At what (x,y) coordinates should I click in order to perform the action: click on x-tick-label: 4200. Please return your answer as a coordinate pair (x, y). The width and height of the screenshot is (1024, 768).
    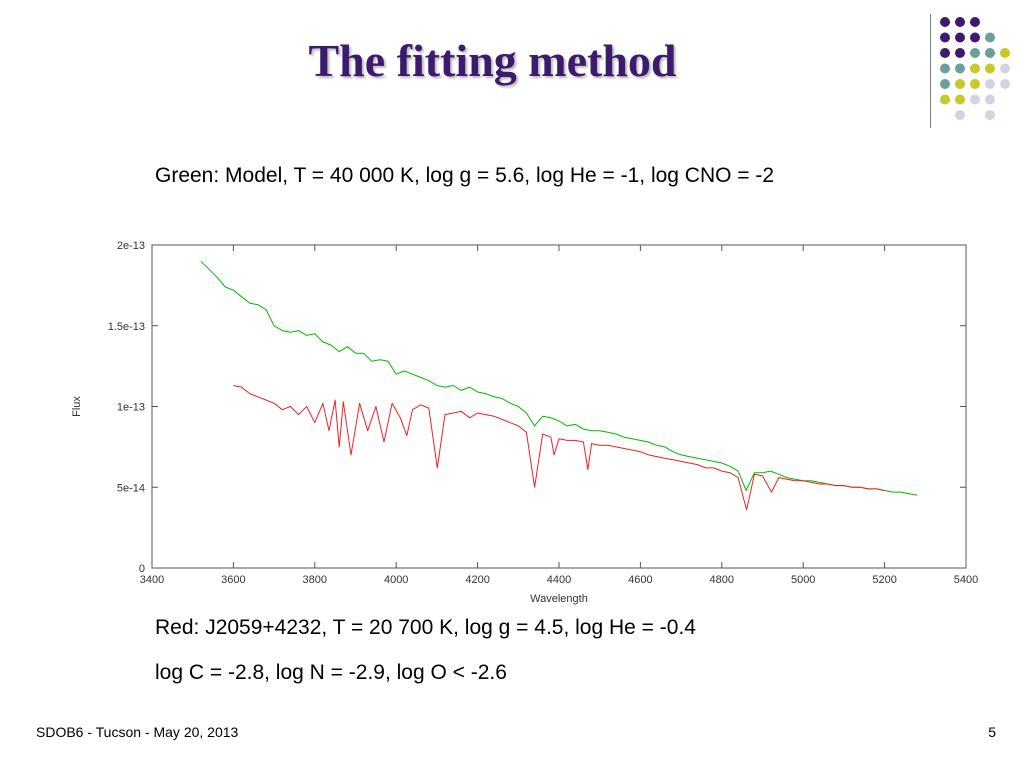
    Looking at the image, I should click on (477, 580).